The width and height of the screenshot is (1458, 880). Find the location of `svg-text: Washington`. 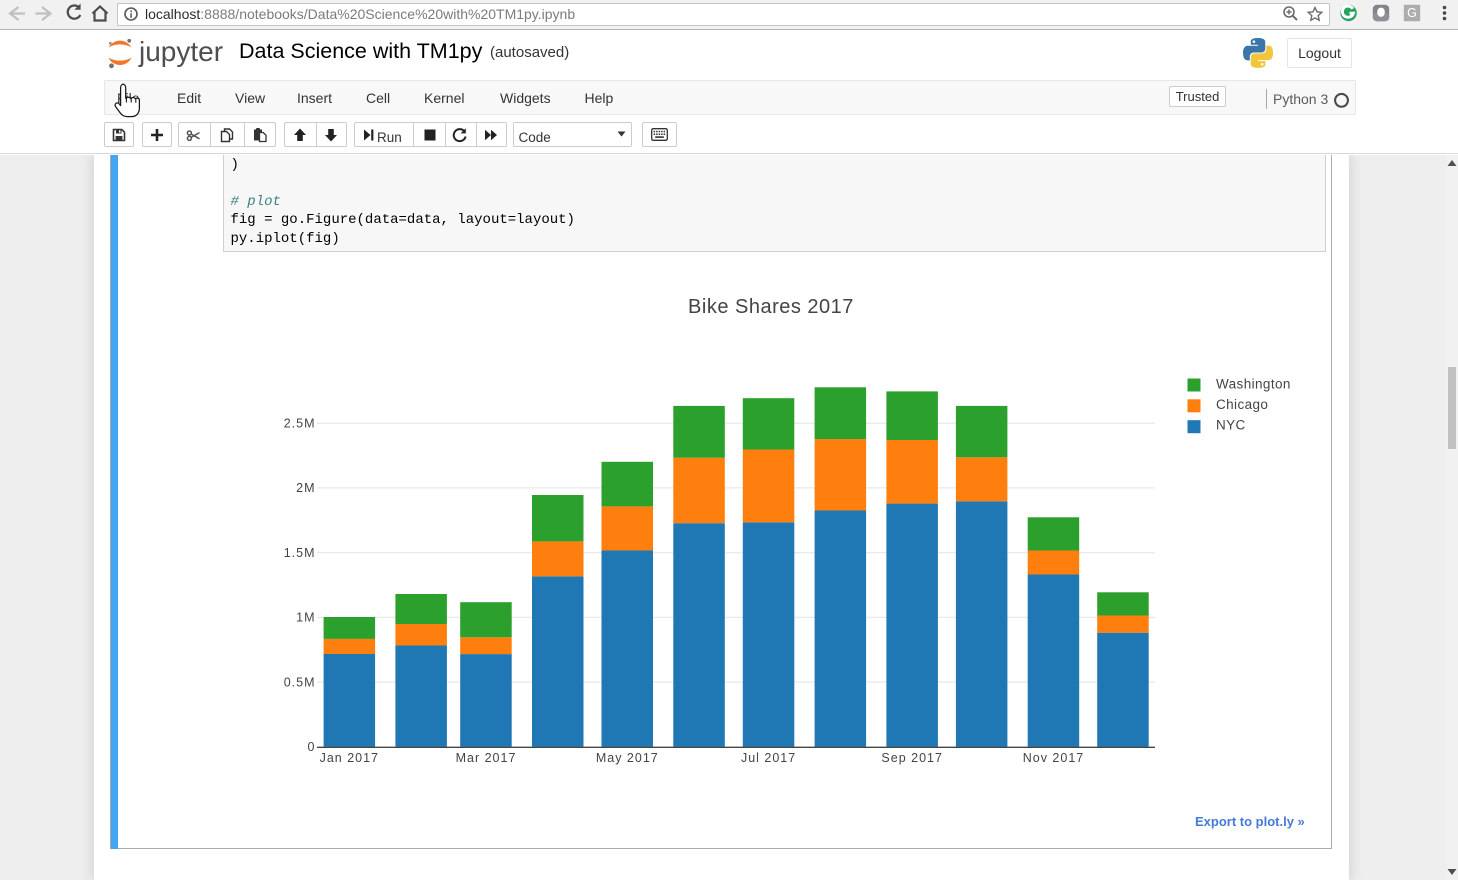

svg-text: Washington is located at coordinates (1253, 384).